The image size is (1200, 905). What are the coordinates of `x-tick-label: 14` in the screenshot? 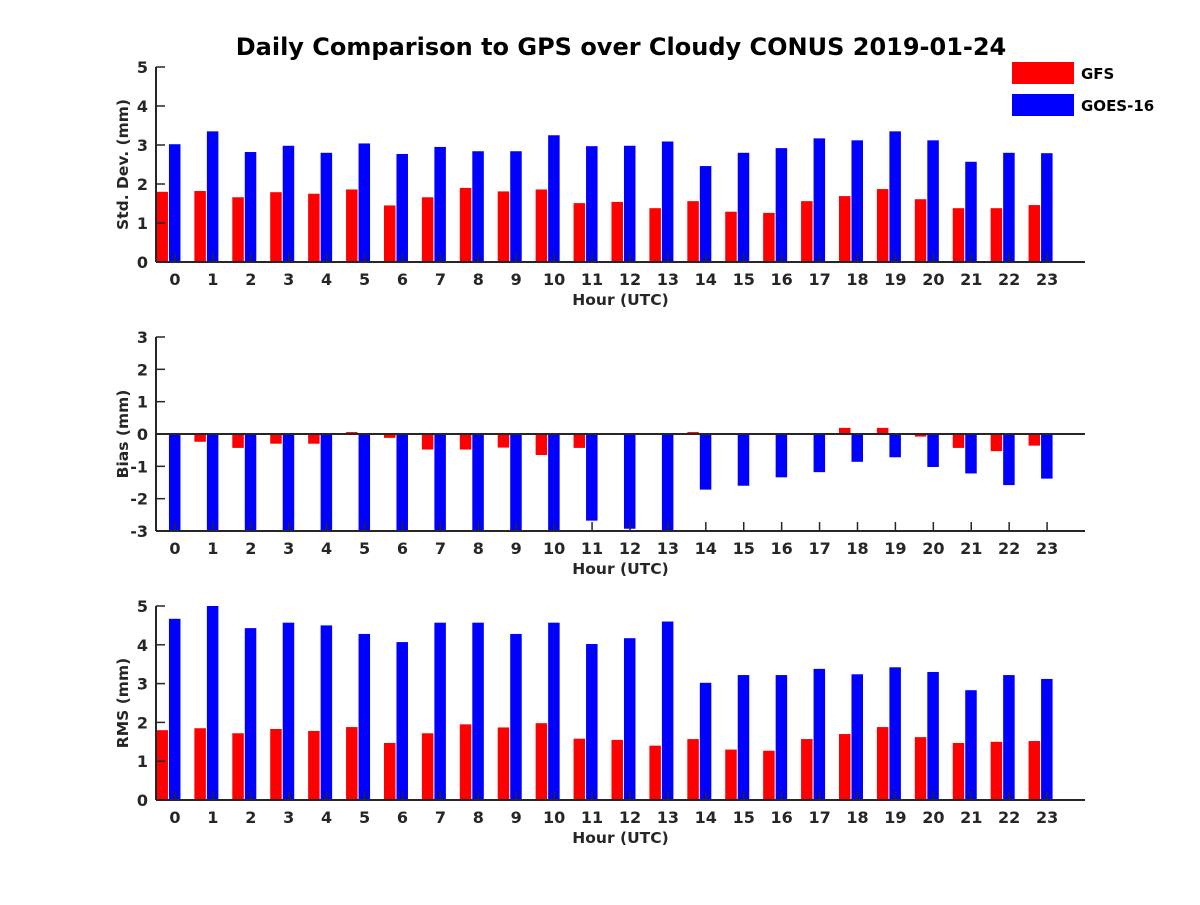 It's located at (706, 279).